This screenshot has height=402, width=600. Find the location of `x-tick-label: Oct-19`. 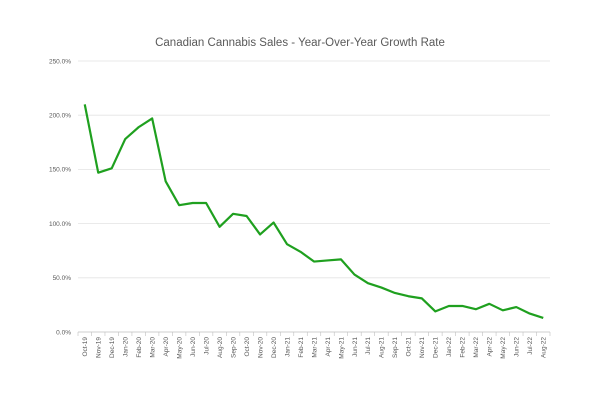

x-tick-label: Oct-19 is located at coordinates (85, 347).